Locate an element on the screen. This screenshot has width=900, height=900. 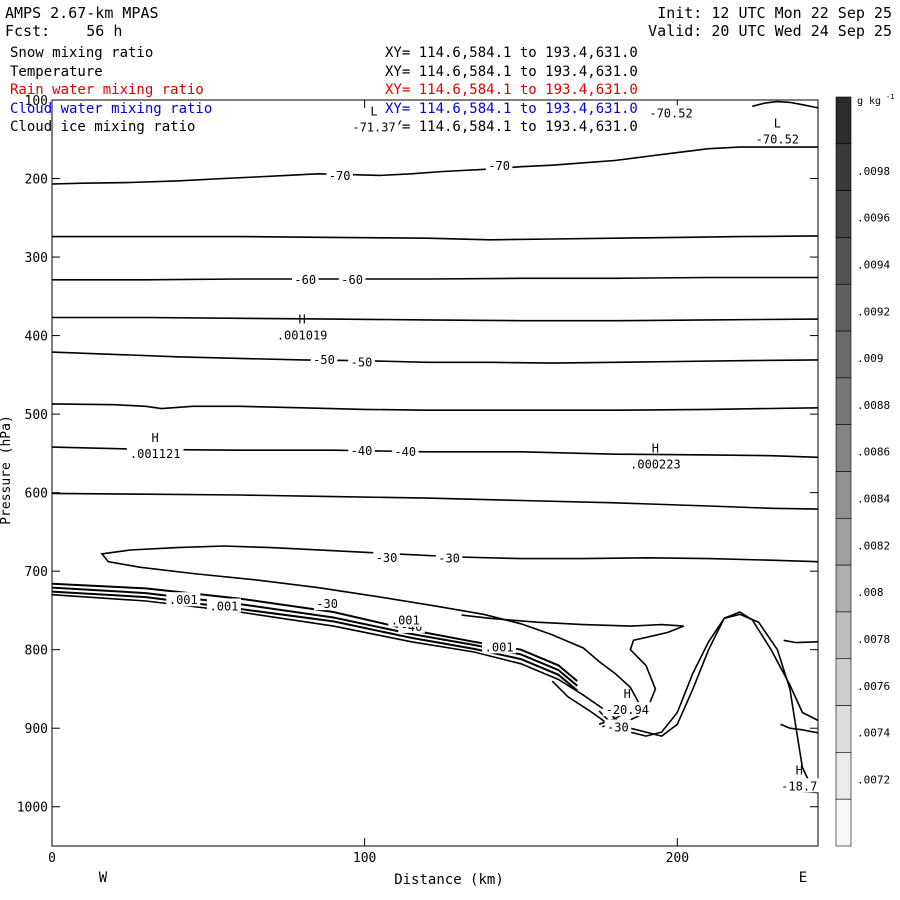
field-xy-3: XY= 114.6,584.1 to 193.4,631.0 is located at coordinates (511, 108).